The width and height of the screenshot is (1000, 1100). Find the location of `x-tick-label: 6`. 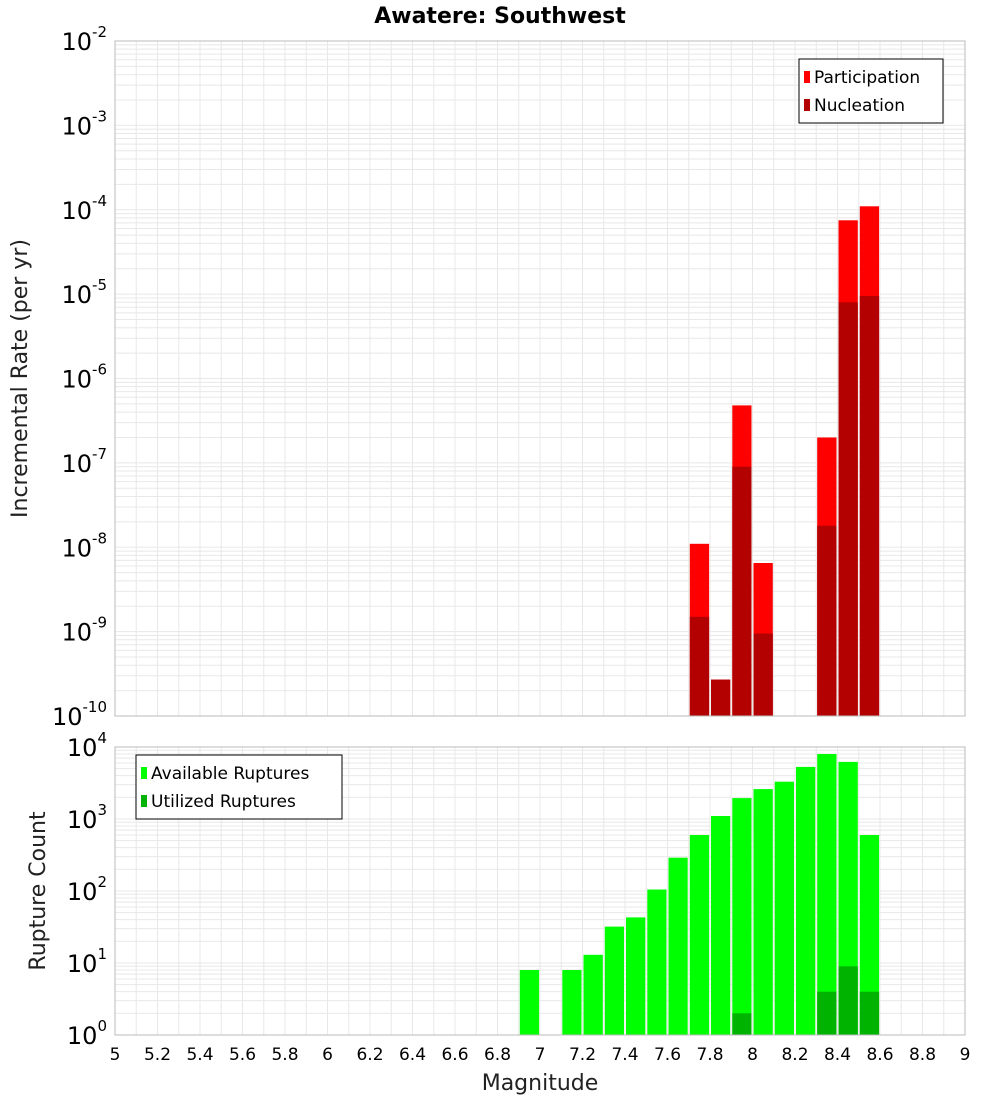

x-tick-label: 6 is located at coordinates (327, 1055).